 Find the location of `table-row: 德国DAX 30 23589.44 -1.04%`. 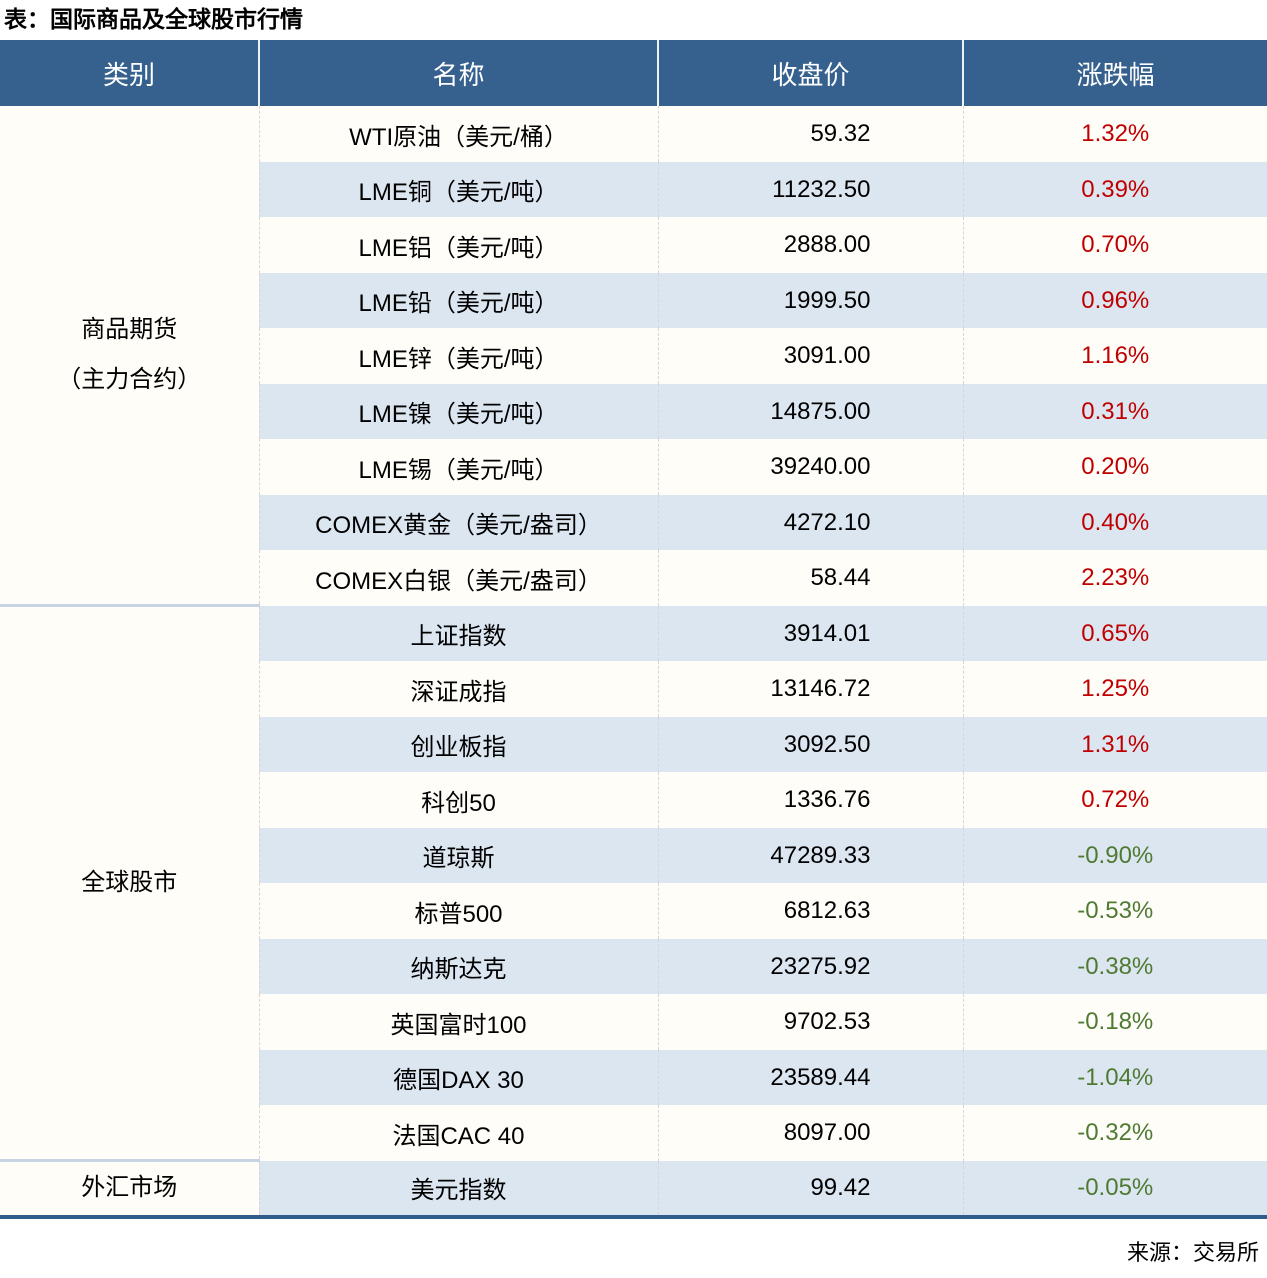

table-row: 德国DAX 30 23589.44 -1.04% is located at coordinates (633, 1077).